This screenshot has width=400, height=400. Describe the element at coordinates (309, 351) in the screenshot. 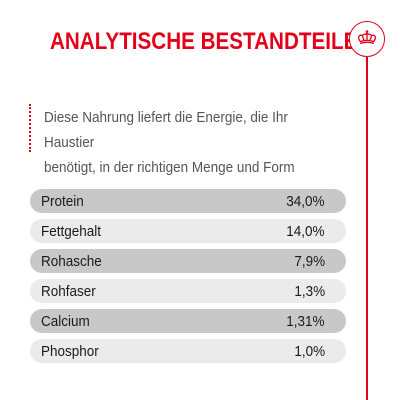

I see `nutrient-value: 1,0%` at that location.